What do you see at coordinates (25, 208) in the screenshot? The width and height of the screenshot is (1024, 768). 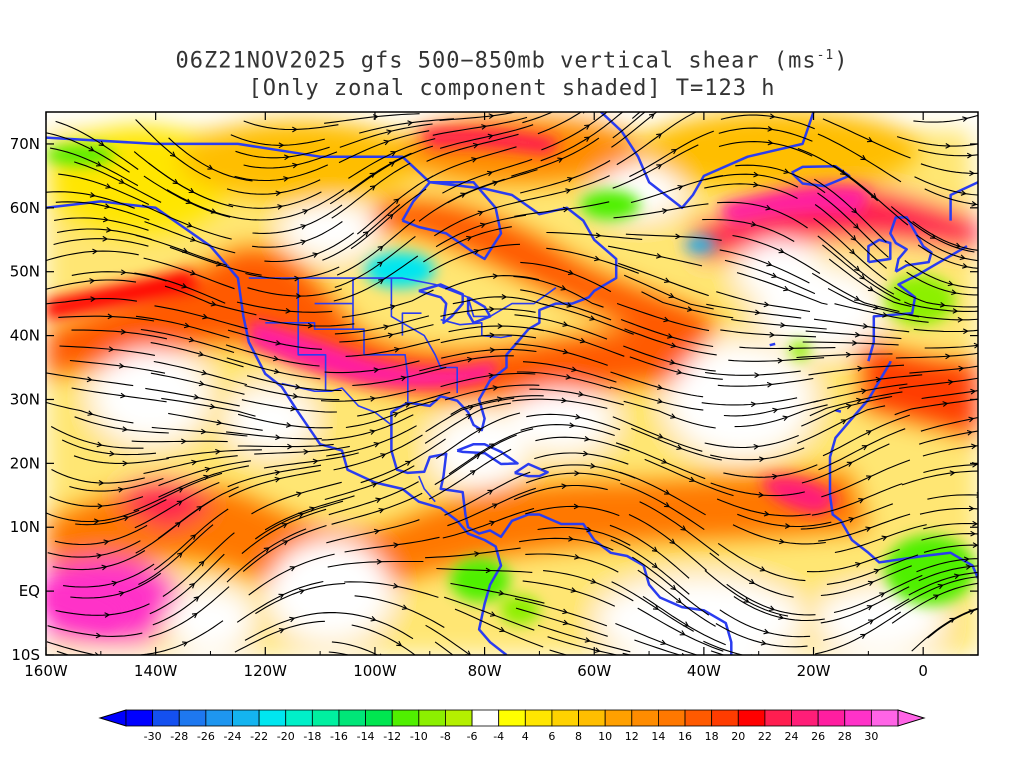 I see `y-tick-label: 60N` at bounding box center [25, 208].